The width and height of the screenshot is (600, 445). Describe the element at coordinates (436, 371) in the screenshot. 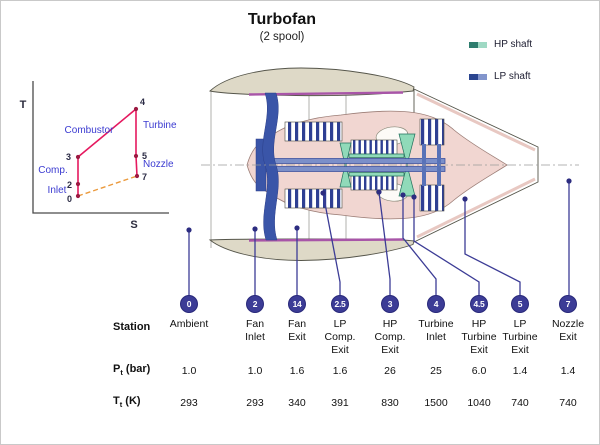

I see `pt-value: 25` at that location.